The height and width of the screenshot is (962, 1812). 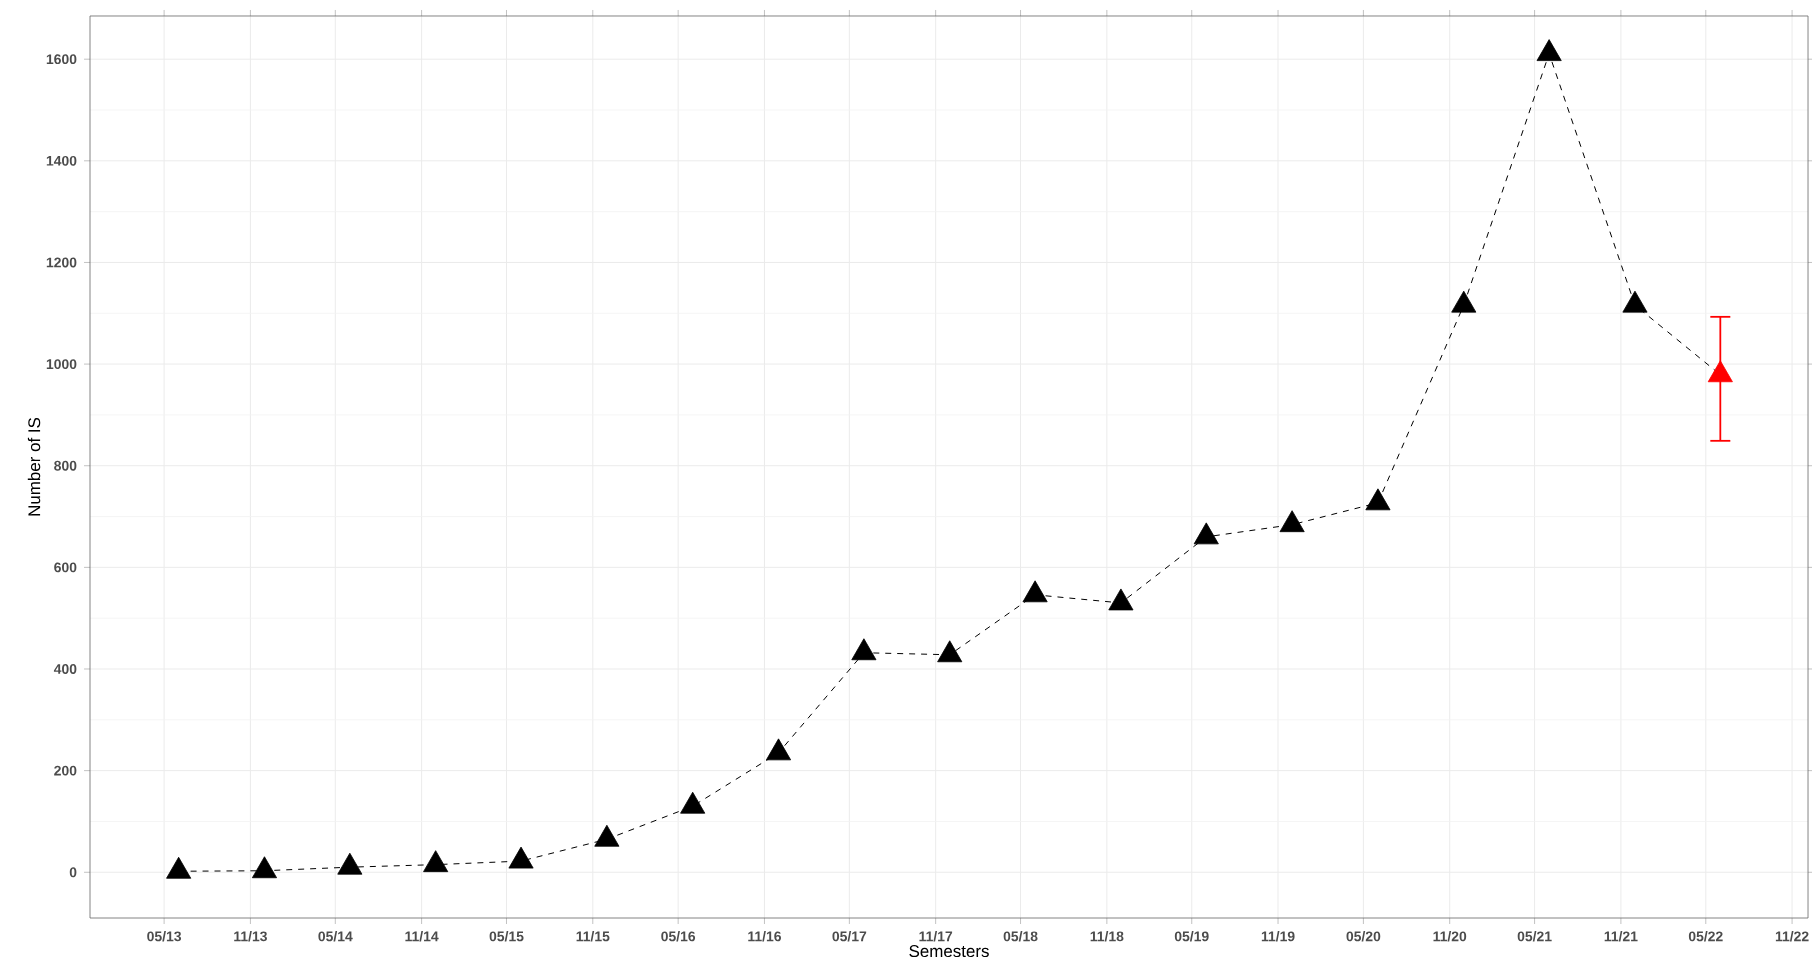 What do you see at coordinates (949, 951) in the screenshot?
I see `x-axis-title: Semesters` at bounding box center [949, 951].